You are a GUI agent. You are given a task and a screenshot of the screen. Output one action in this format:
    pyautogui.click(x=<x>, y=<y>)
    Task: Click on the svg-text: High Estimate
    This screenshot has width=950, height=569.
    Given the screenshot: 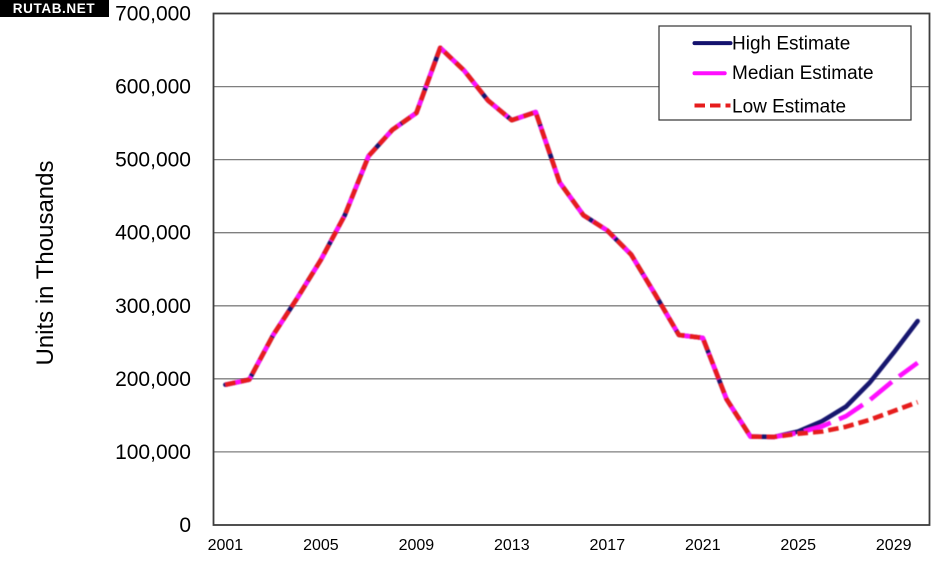 What is the action you would take?
    pyautogui.click(x=791, y=44)
    